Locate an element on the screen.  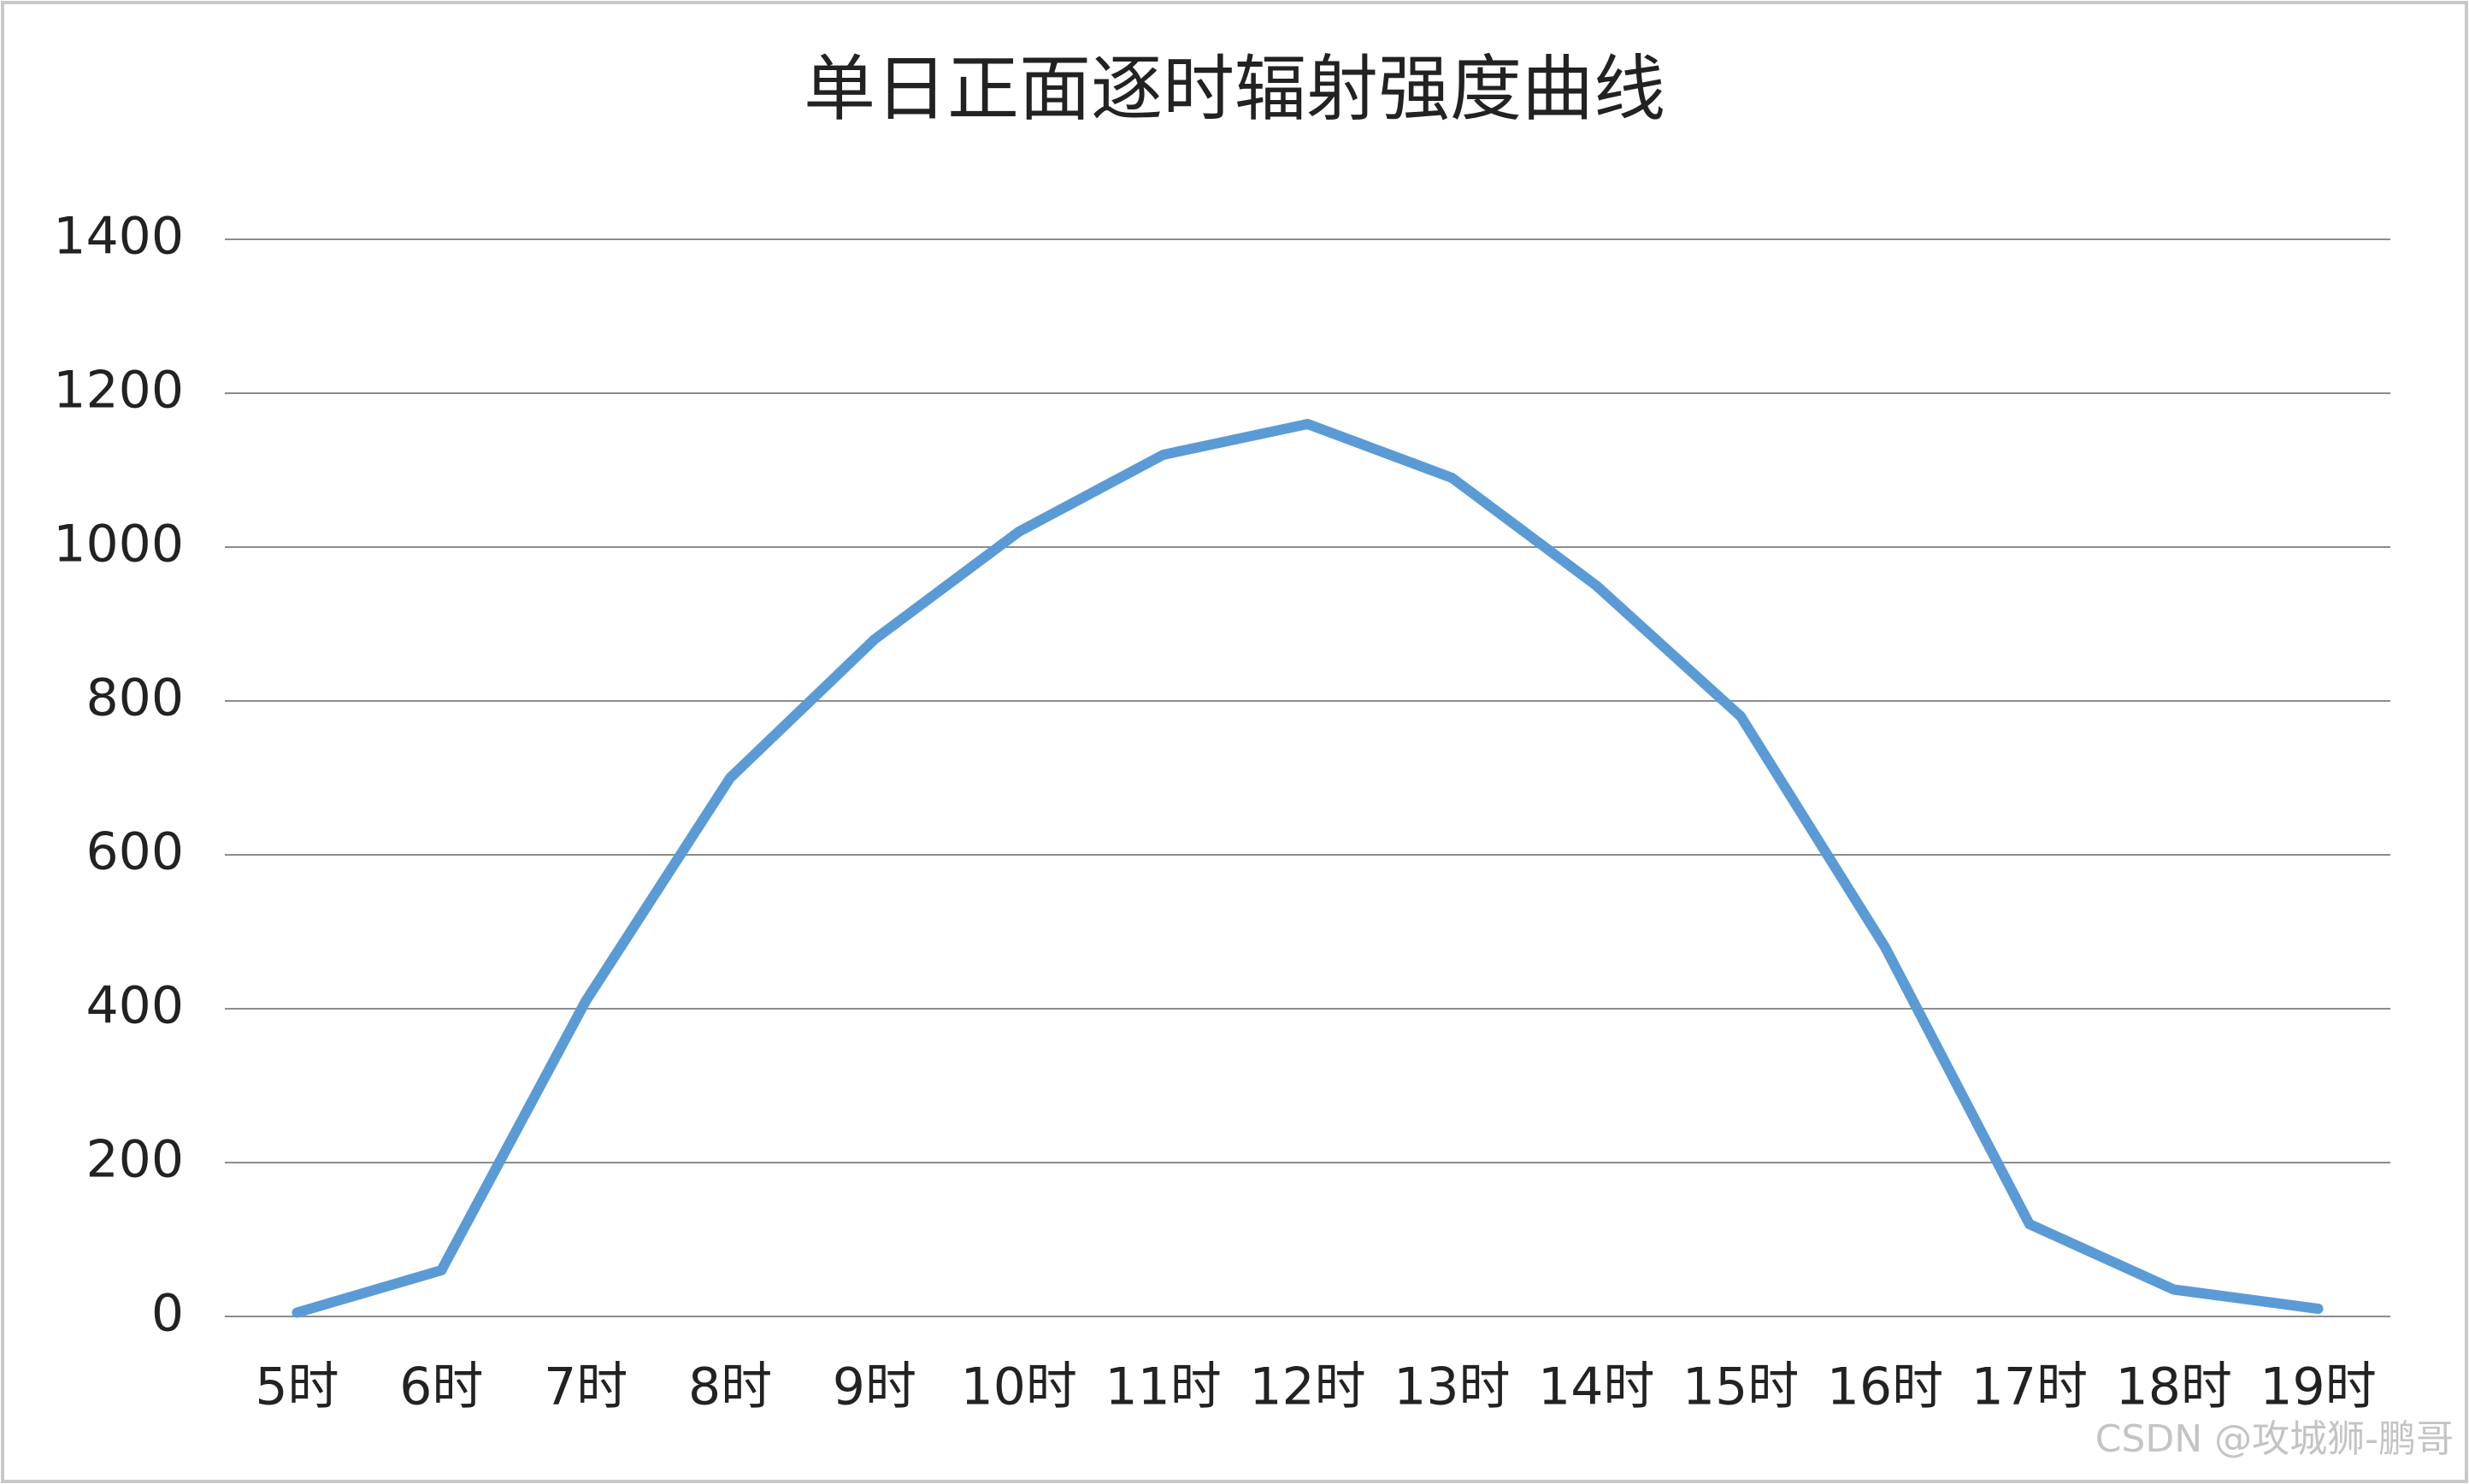
x-tick-label: 17时 is located at coordinates (2030, 1387).